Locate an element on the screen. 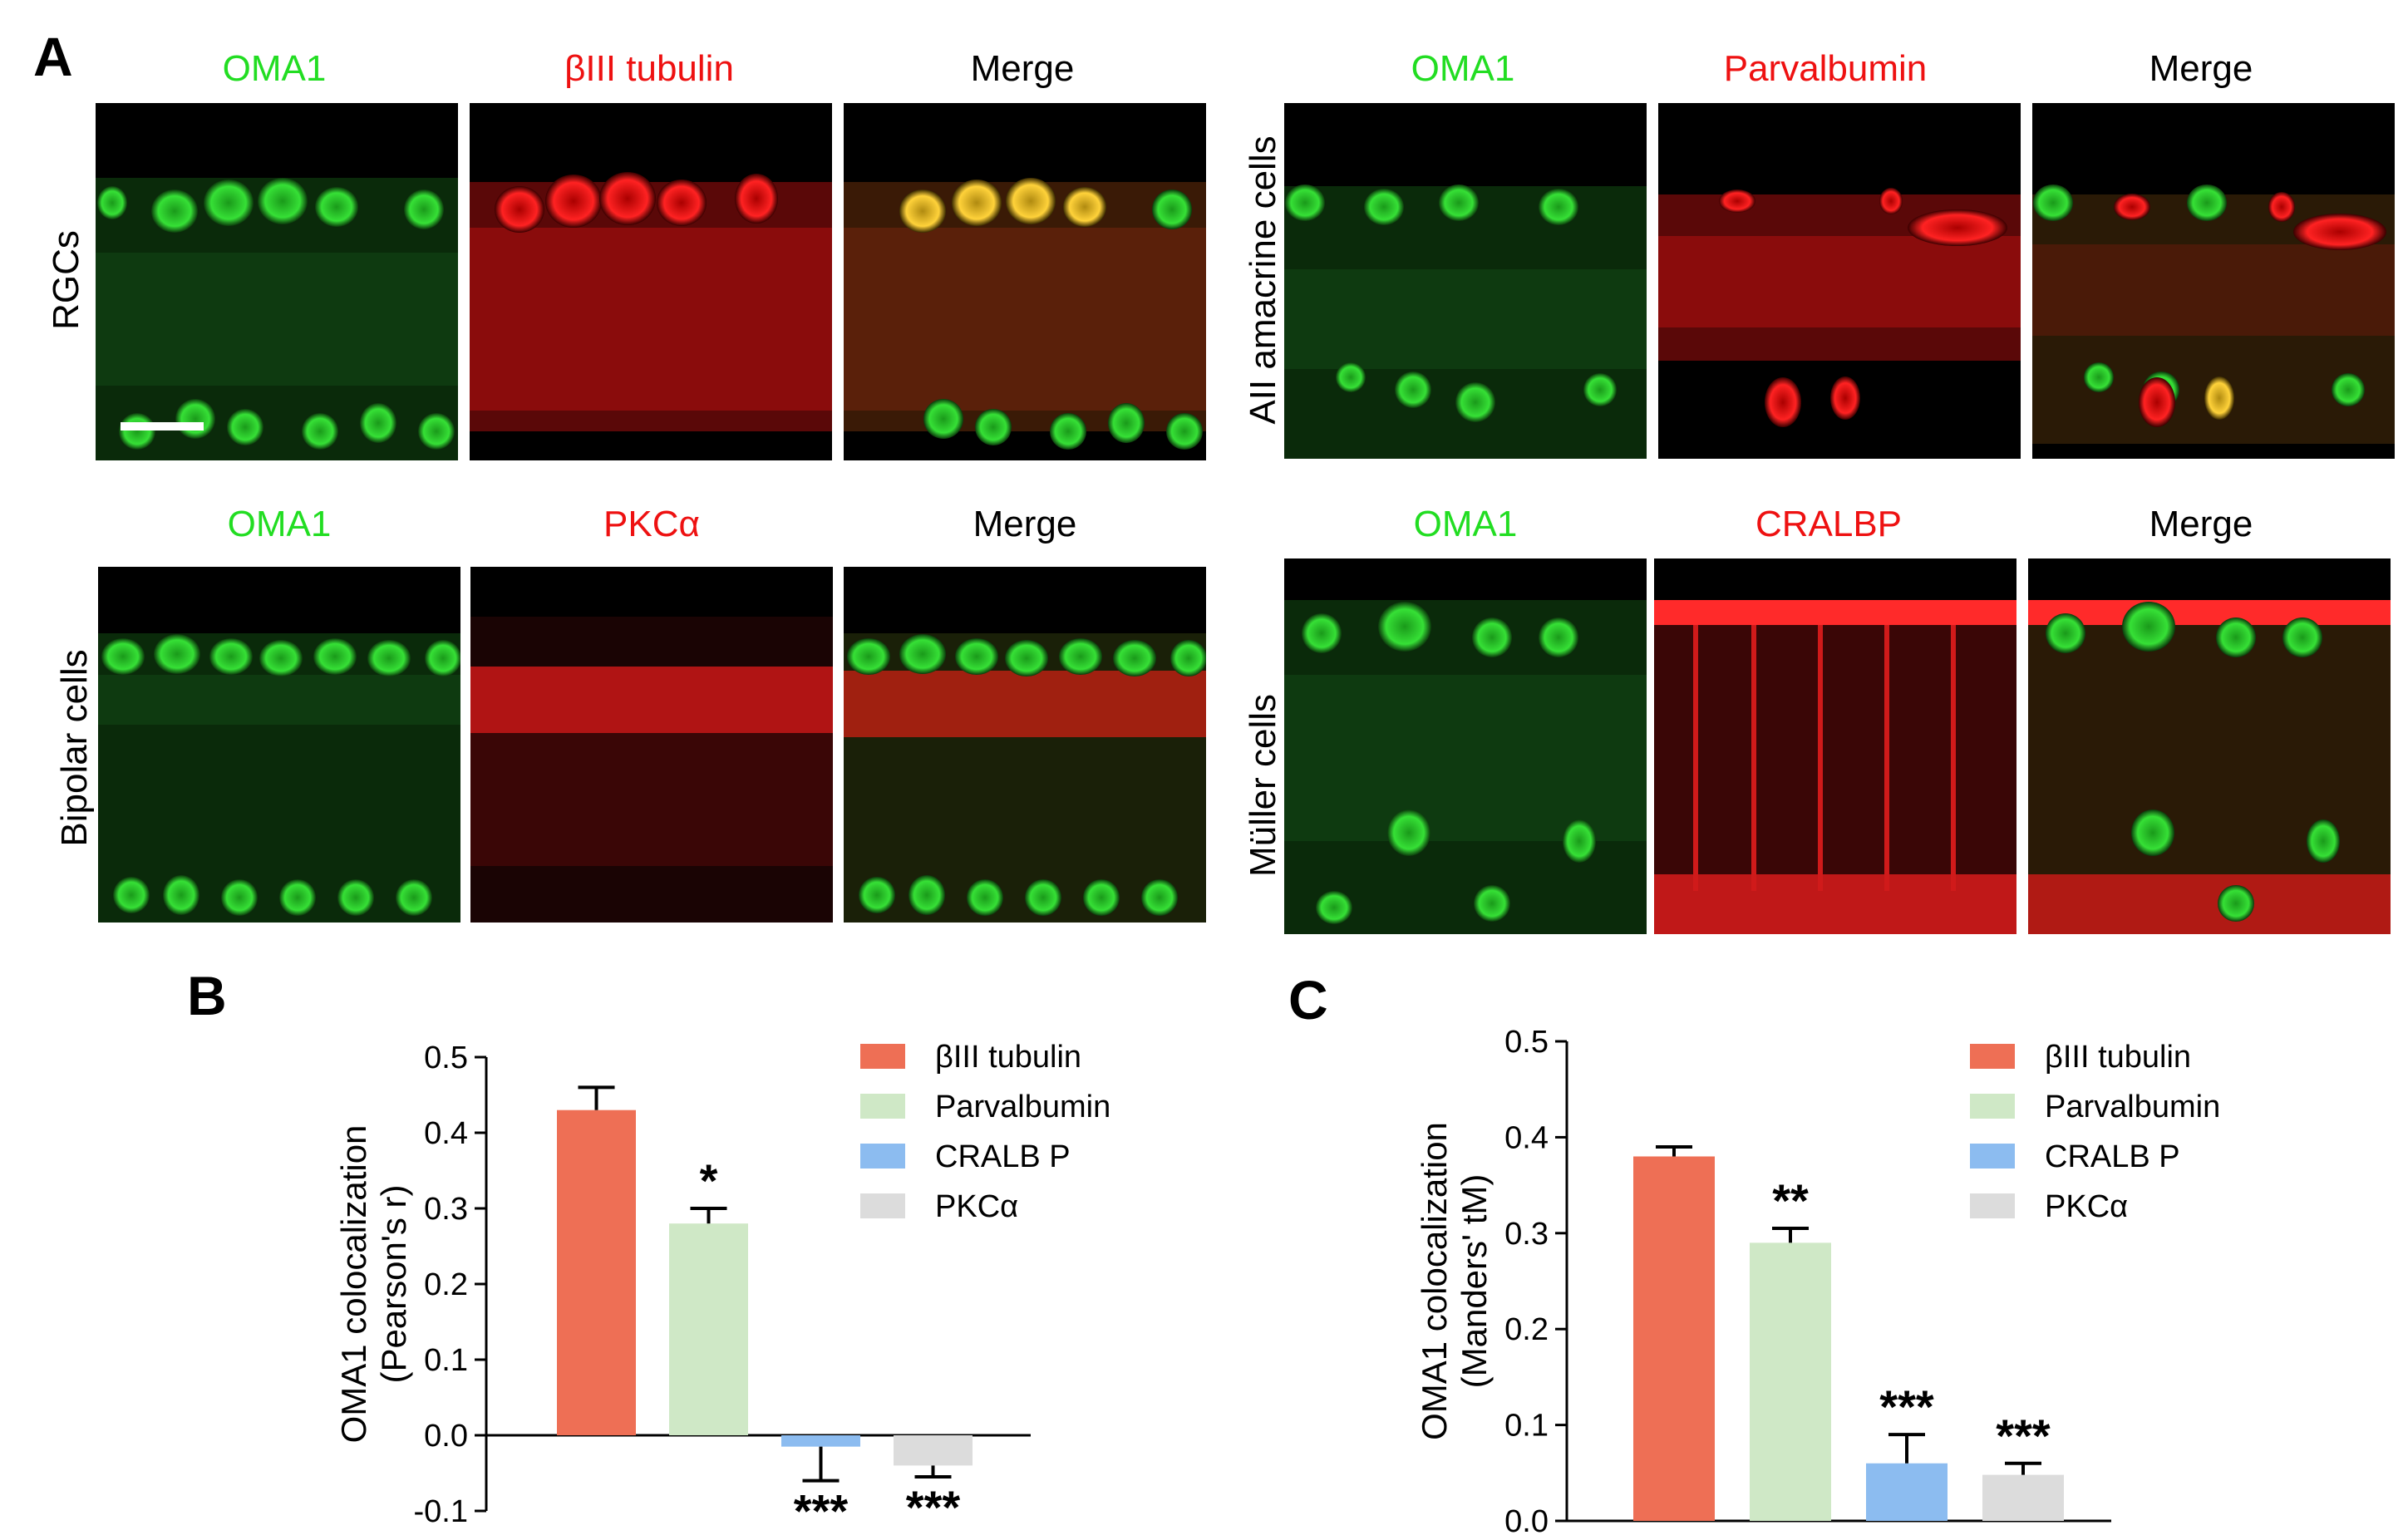 The image size is (2403, 1540). bipolar-label-merge: Merge is located at coordinates (1025, 524).